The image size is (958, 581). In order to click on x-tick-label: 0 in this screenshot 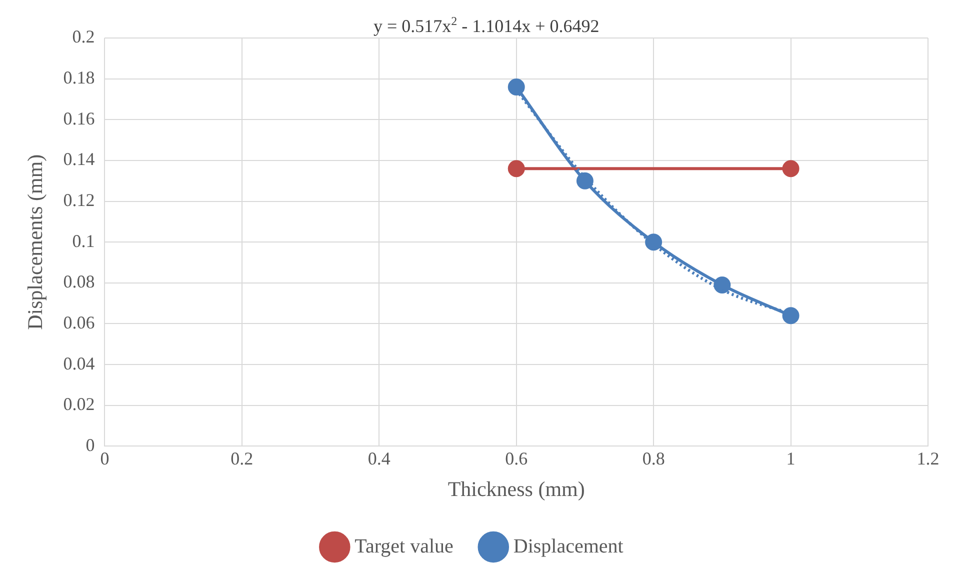, I will do `click(105, 458)`.